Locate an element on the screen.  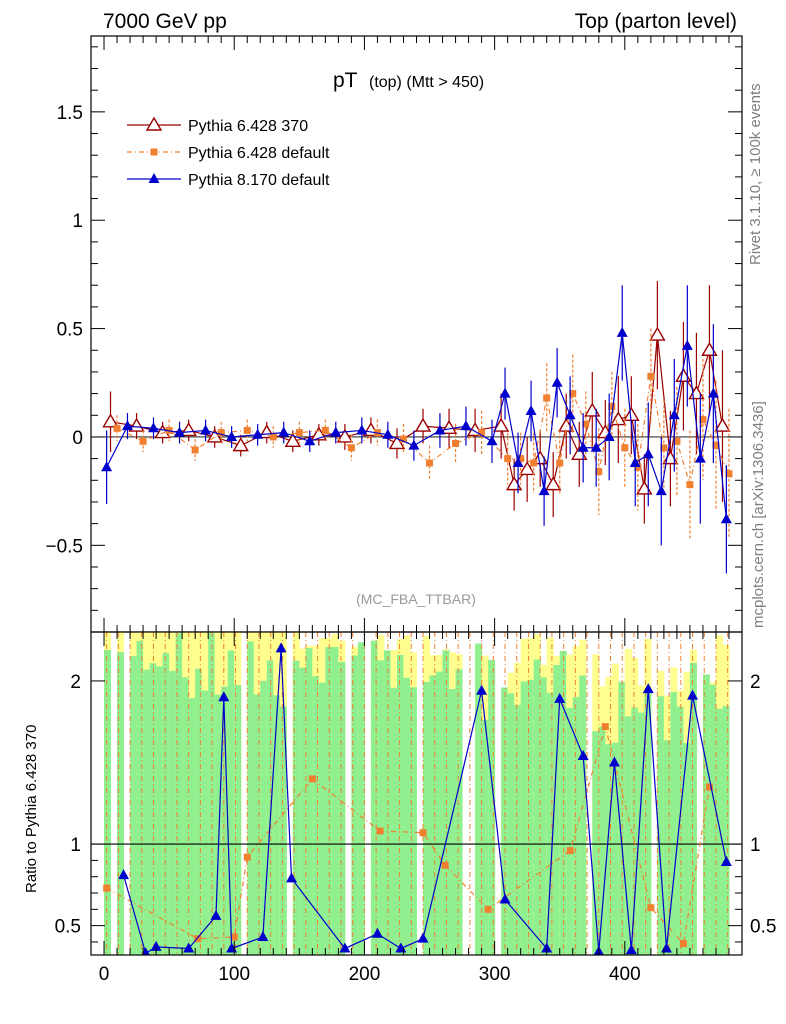
x-tick-label: 200 is located at coordinates (365, 974).